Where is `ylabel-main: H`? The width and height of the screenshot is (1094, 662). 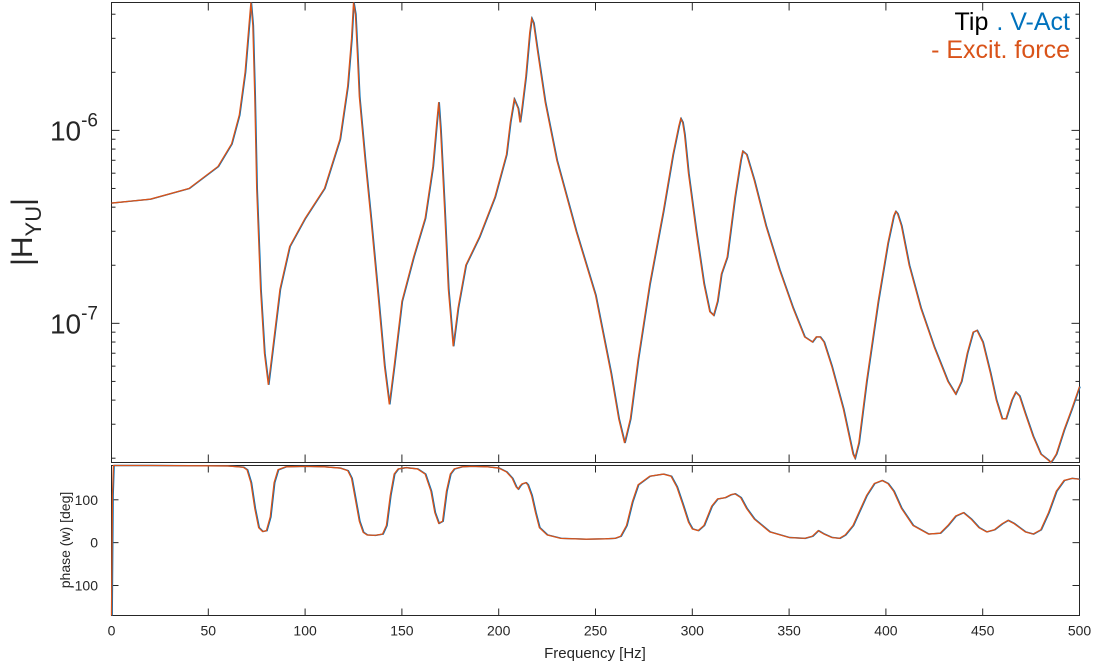 ylabel-main: H is located at coordinates (22, 247).